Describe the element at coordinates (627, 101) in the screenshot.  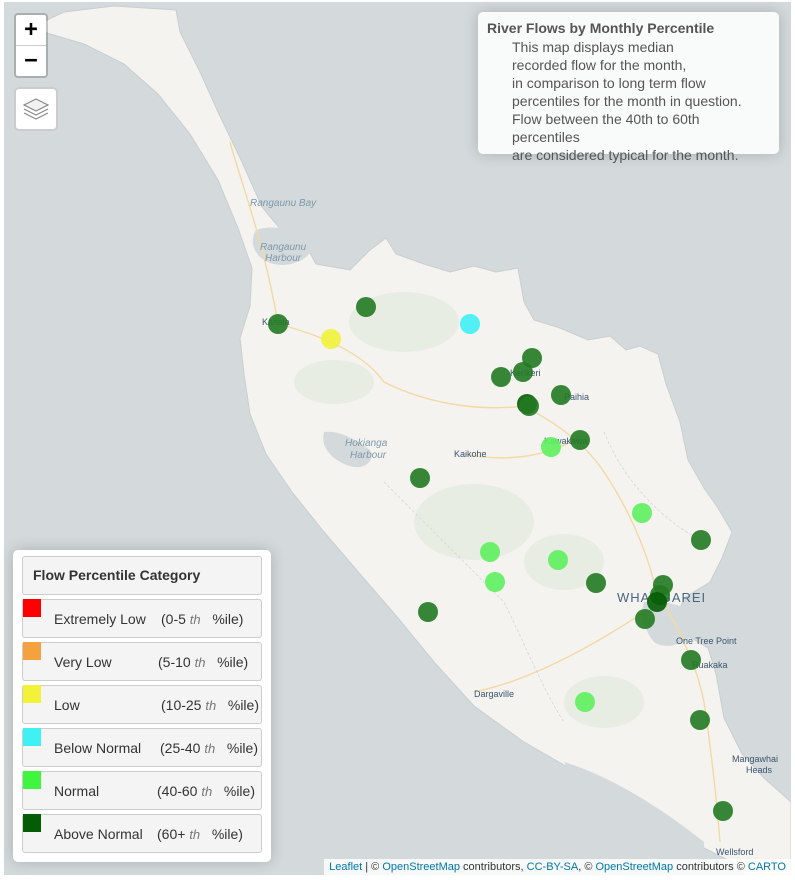
I see `info-line: percentiles for the month in question.` at that location.